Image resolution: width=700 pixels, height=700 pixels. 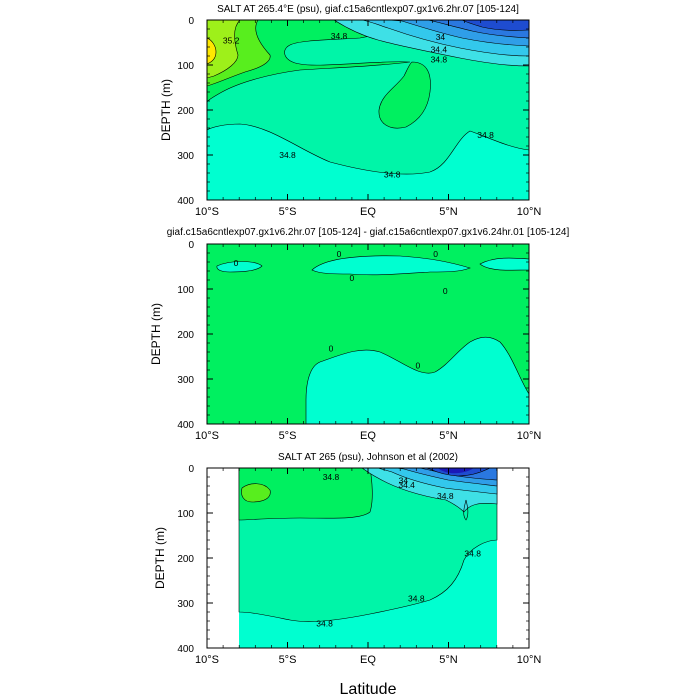 I want to click on panel-2-fill-neg-right, so click(x=504, y=264).